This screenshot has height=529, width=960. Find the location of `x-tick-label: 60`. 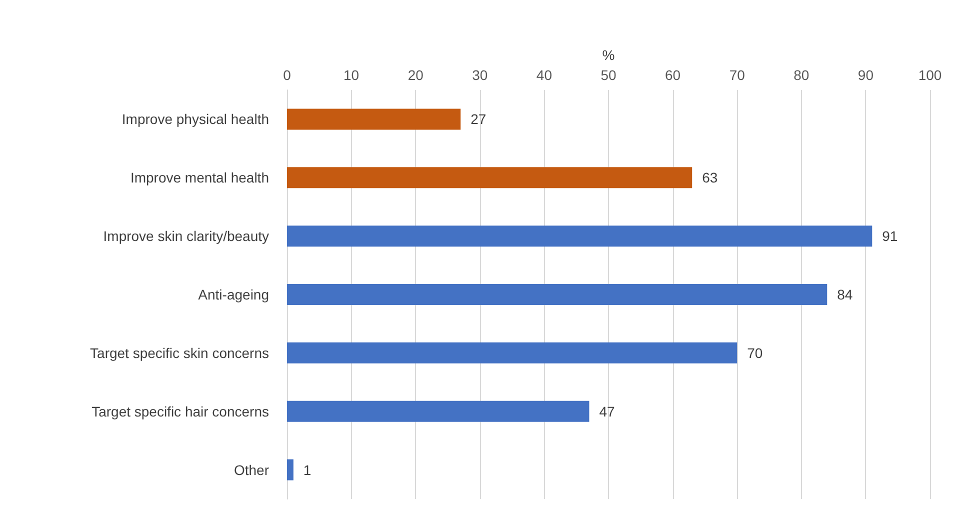

x-tick-label: 60 is located at coordinates (673, 75).